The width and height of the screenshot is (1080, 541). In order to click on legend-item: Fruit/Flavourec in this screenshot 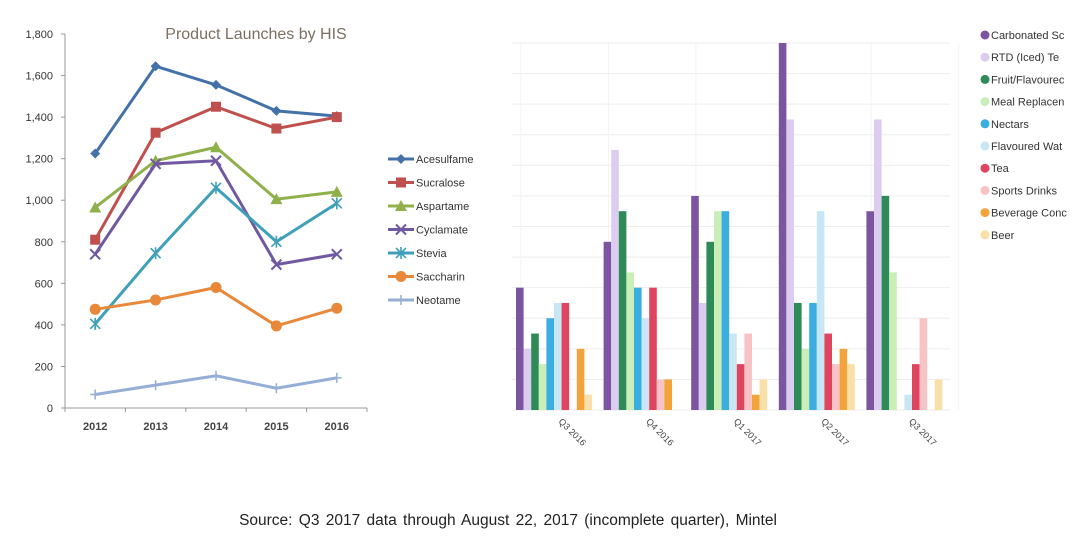, I will do `click(1022, 80)`.